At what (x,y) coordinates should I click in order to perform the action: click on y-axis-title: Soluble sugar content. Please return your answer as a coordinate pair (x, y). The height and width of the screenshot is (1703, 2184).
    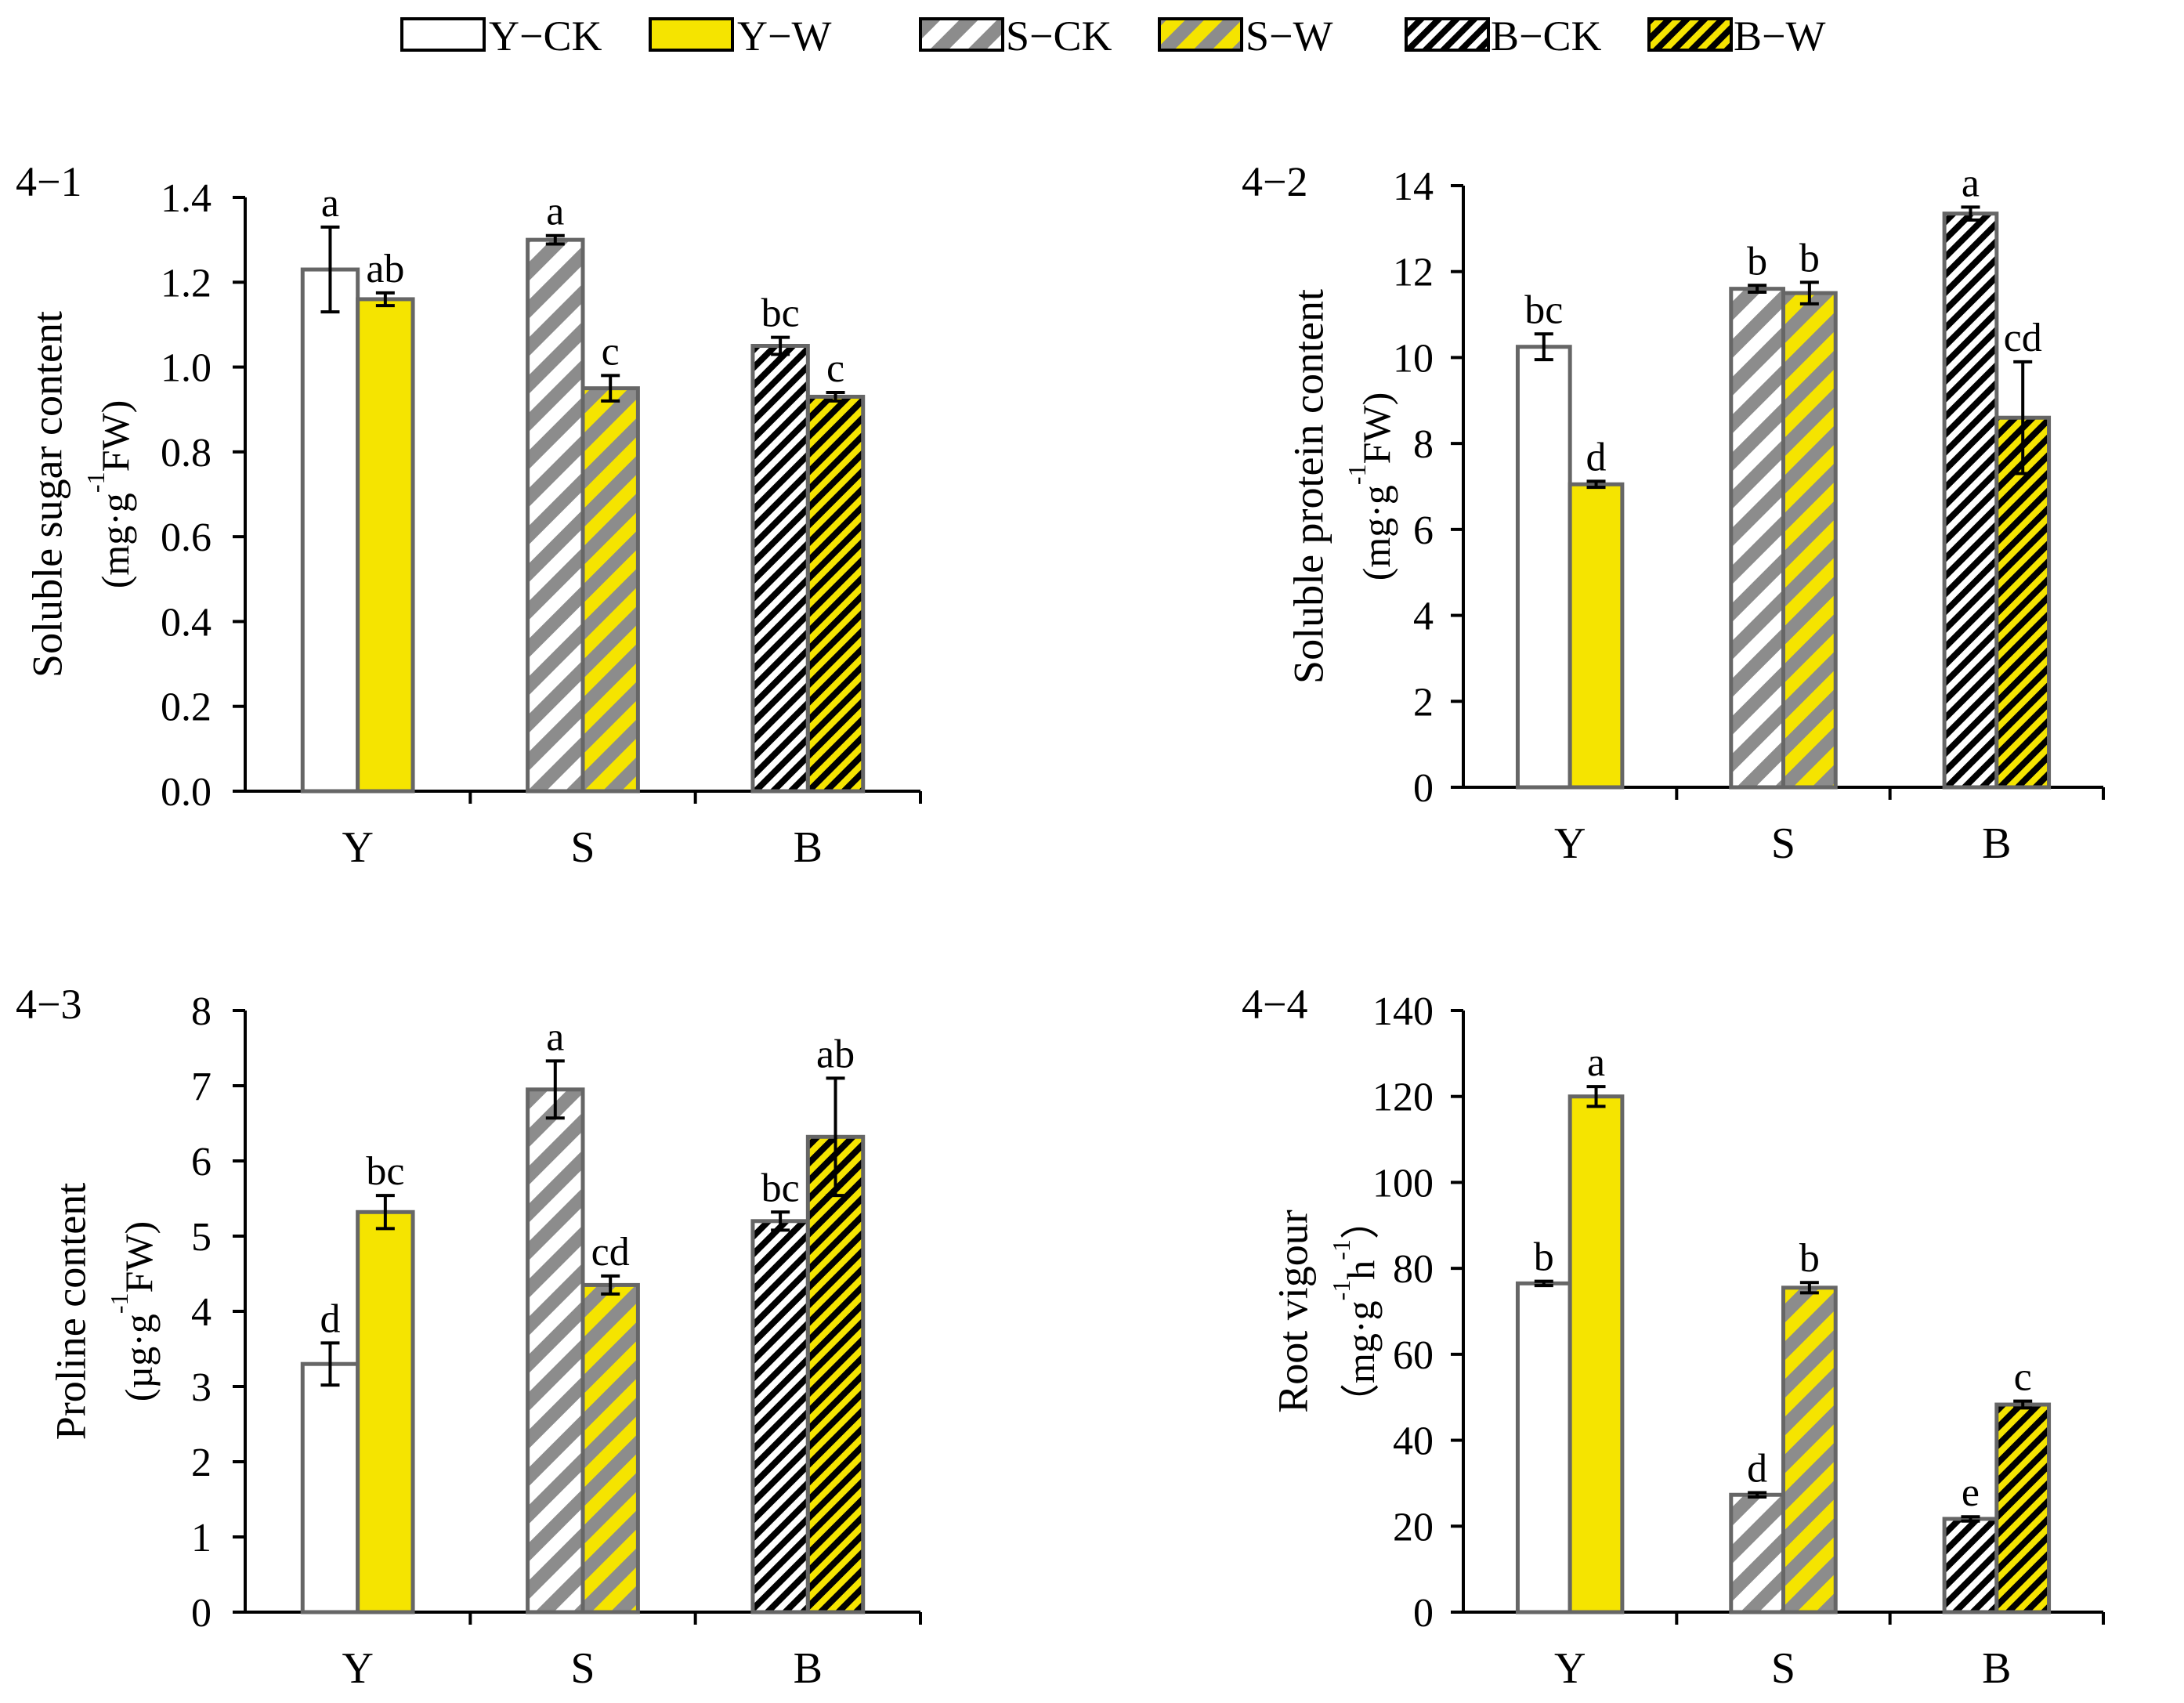
    Looking at the image, I should click on (47, 494).